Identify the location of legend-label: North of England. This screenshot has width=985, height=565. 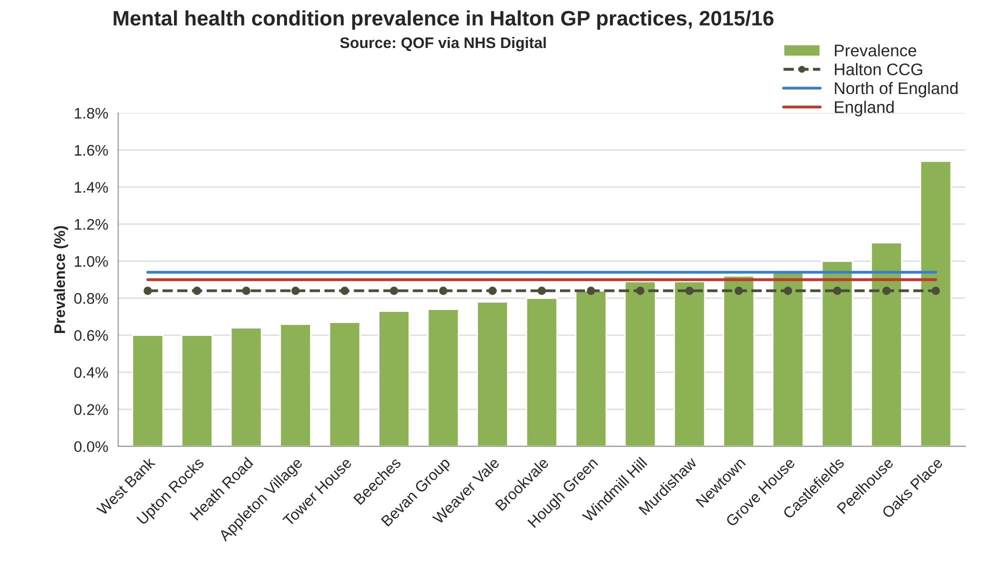
(896, 90).